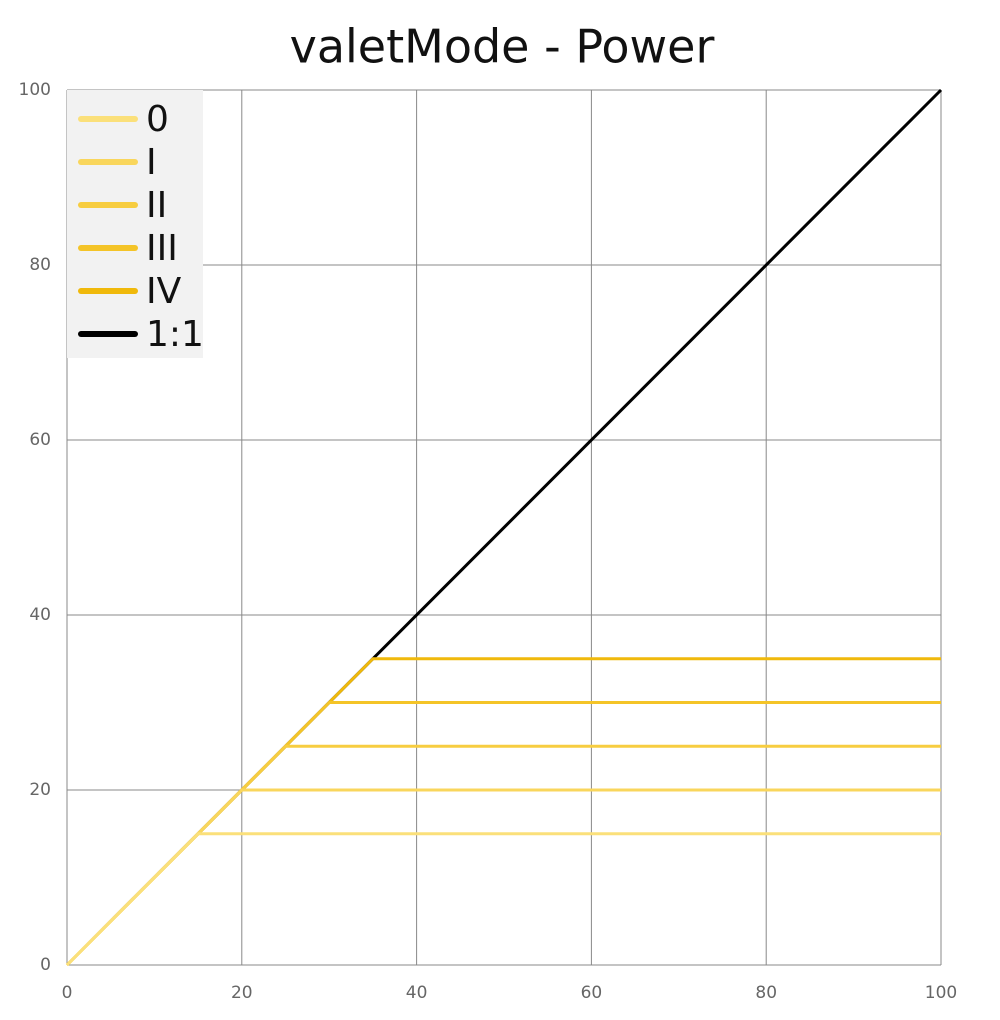 Image resolution: width=1000 pixels, height=1020 pixels. Describe the element at coordinates (156, 205) in the screenshot. I see `legend-label: II` at that location.